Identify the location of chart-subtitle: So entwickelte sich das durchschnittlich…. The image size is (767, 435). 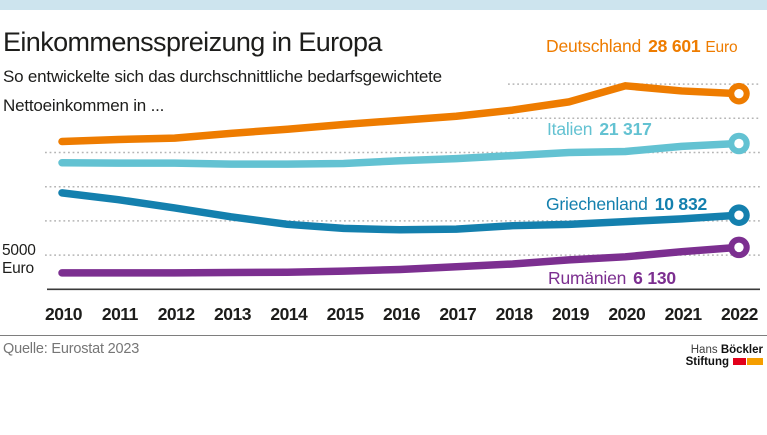
(263, 91).